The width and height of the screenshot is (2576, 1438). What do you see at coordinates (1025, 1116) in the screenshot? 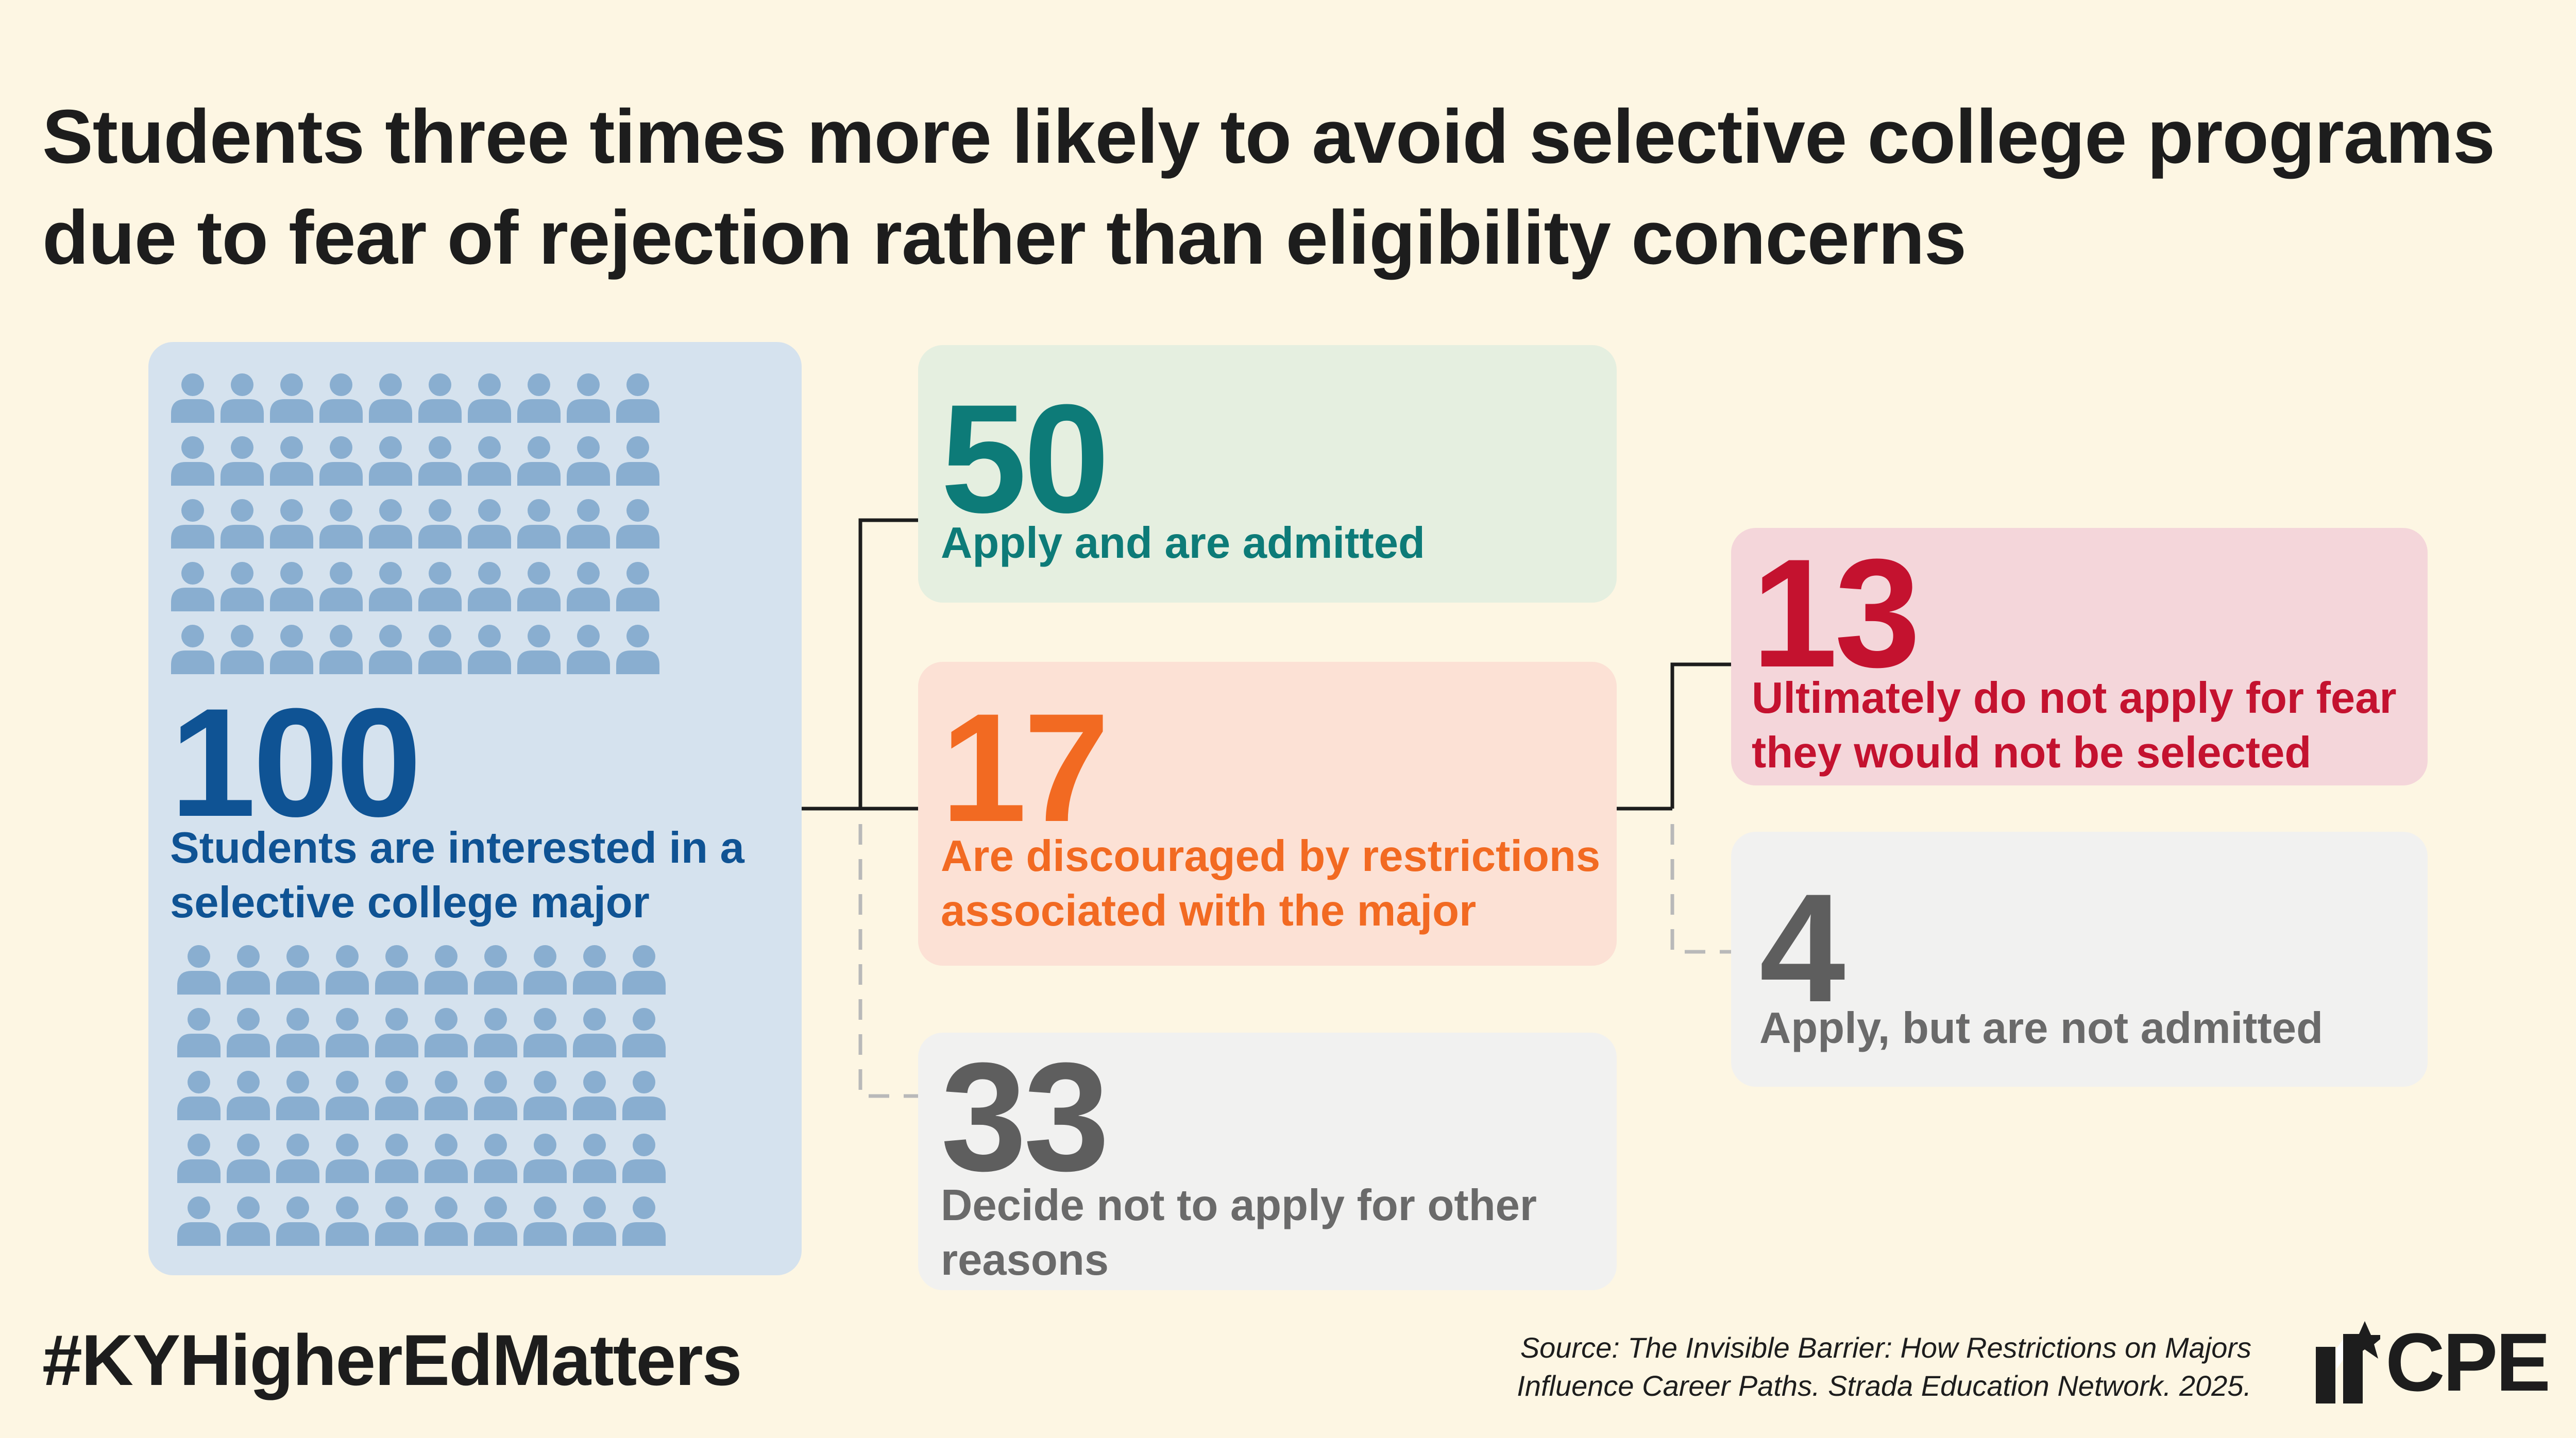
I see `other-reasons-number: 33` at bounding box center [1025, 1116].